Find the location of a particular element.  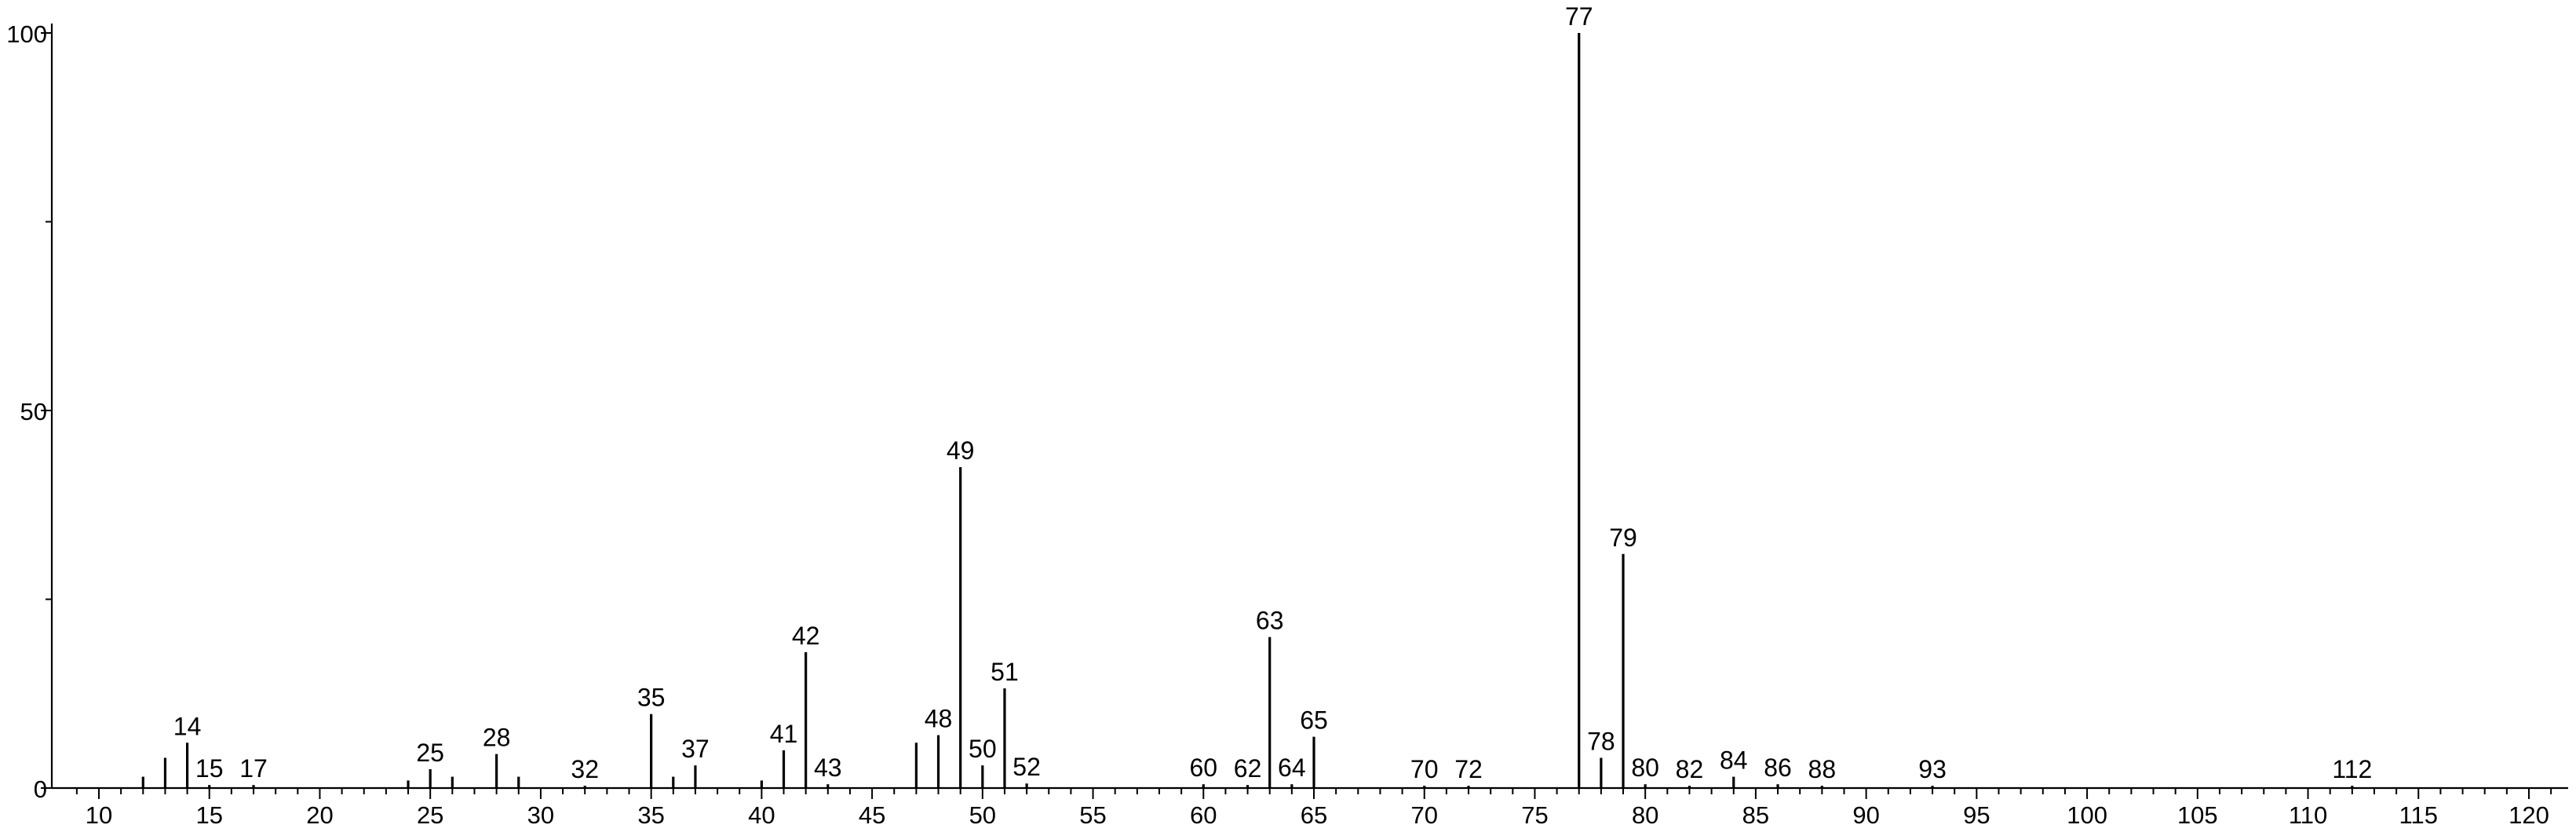

peak-label: 15 is located at coordinates (209, 768).